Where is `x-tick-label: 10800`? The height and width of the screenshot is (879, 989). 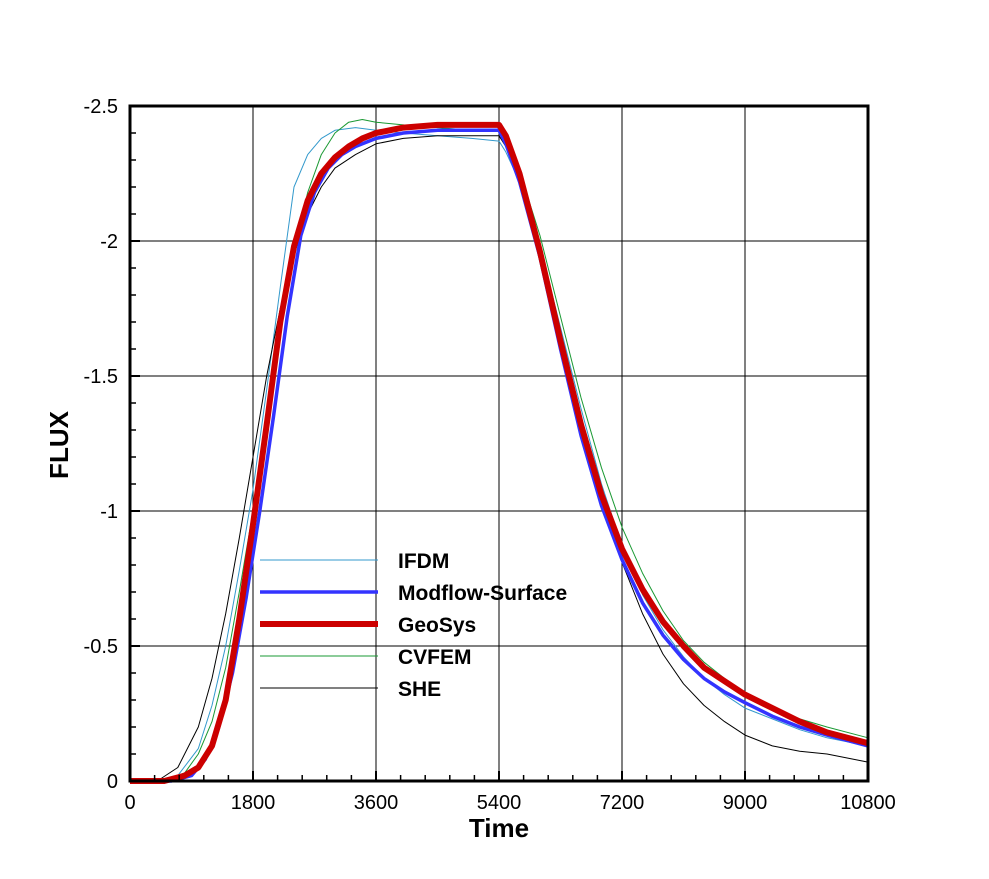 x-tick-label: 10800 is located at coordinates (868, 803).